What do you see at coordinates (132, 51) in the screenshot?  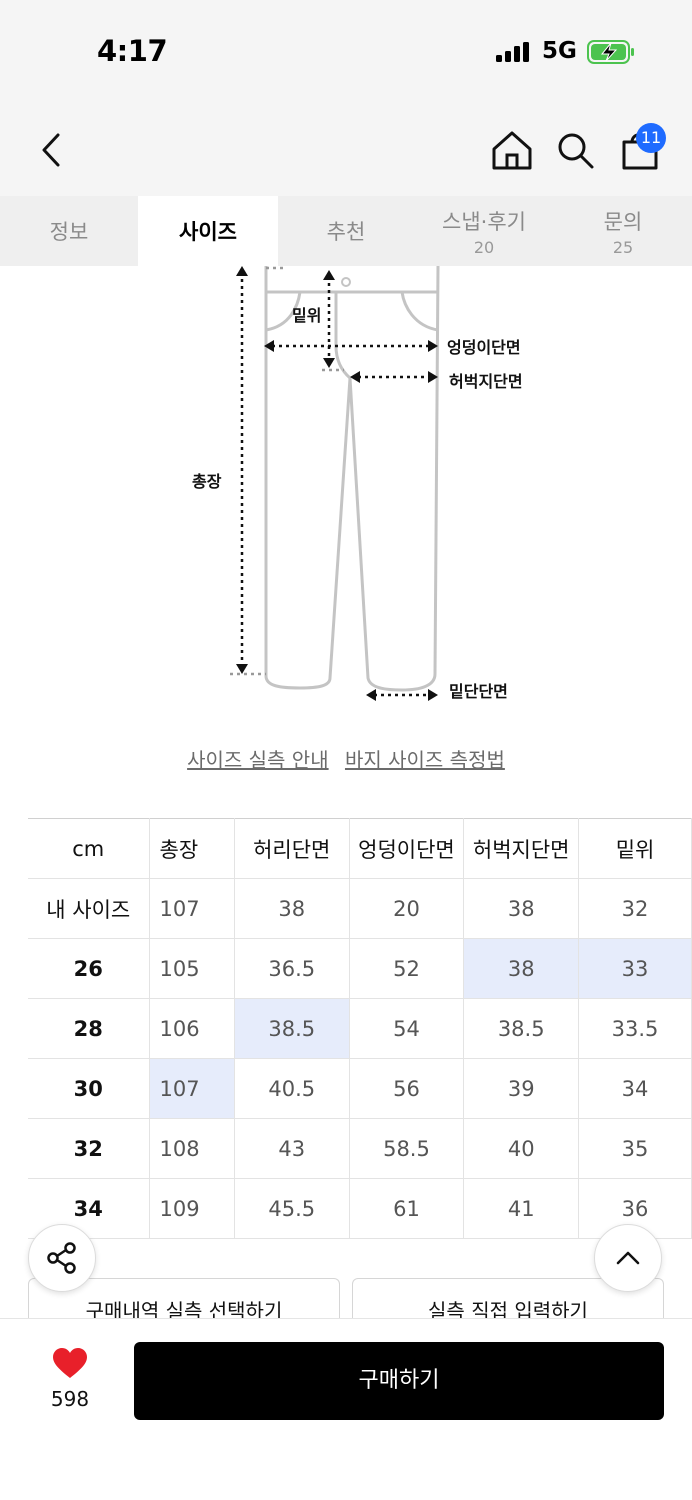 I see `status-time: 4:17` at bounding box center [132, 51].